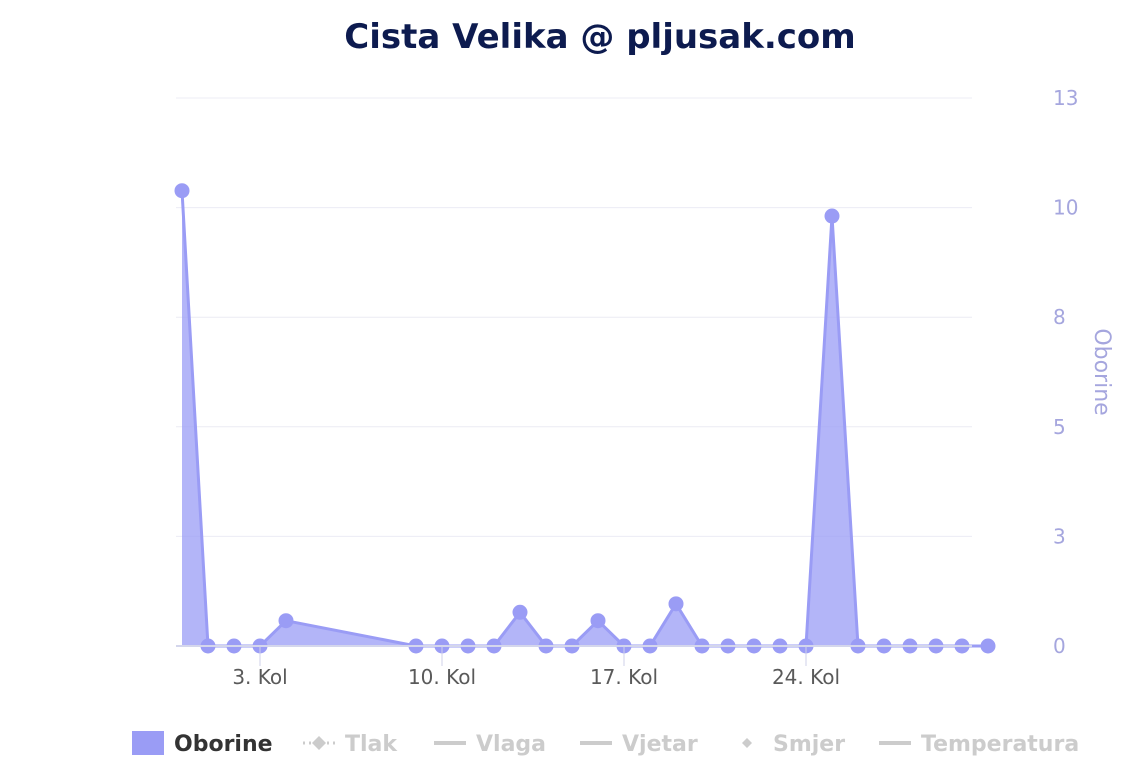  I want to click on x-tick-label: 10. Kol, so click(442, 677).